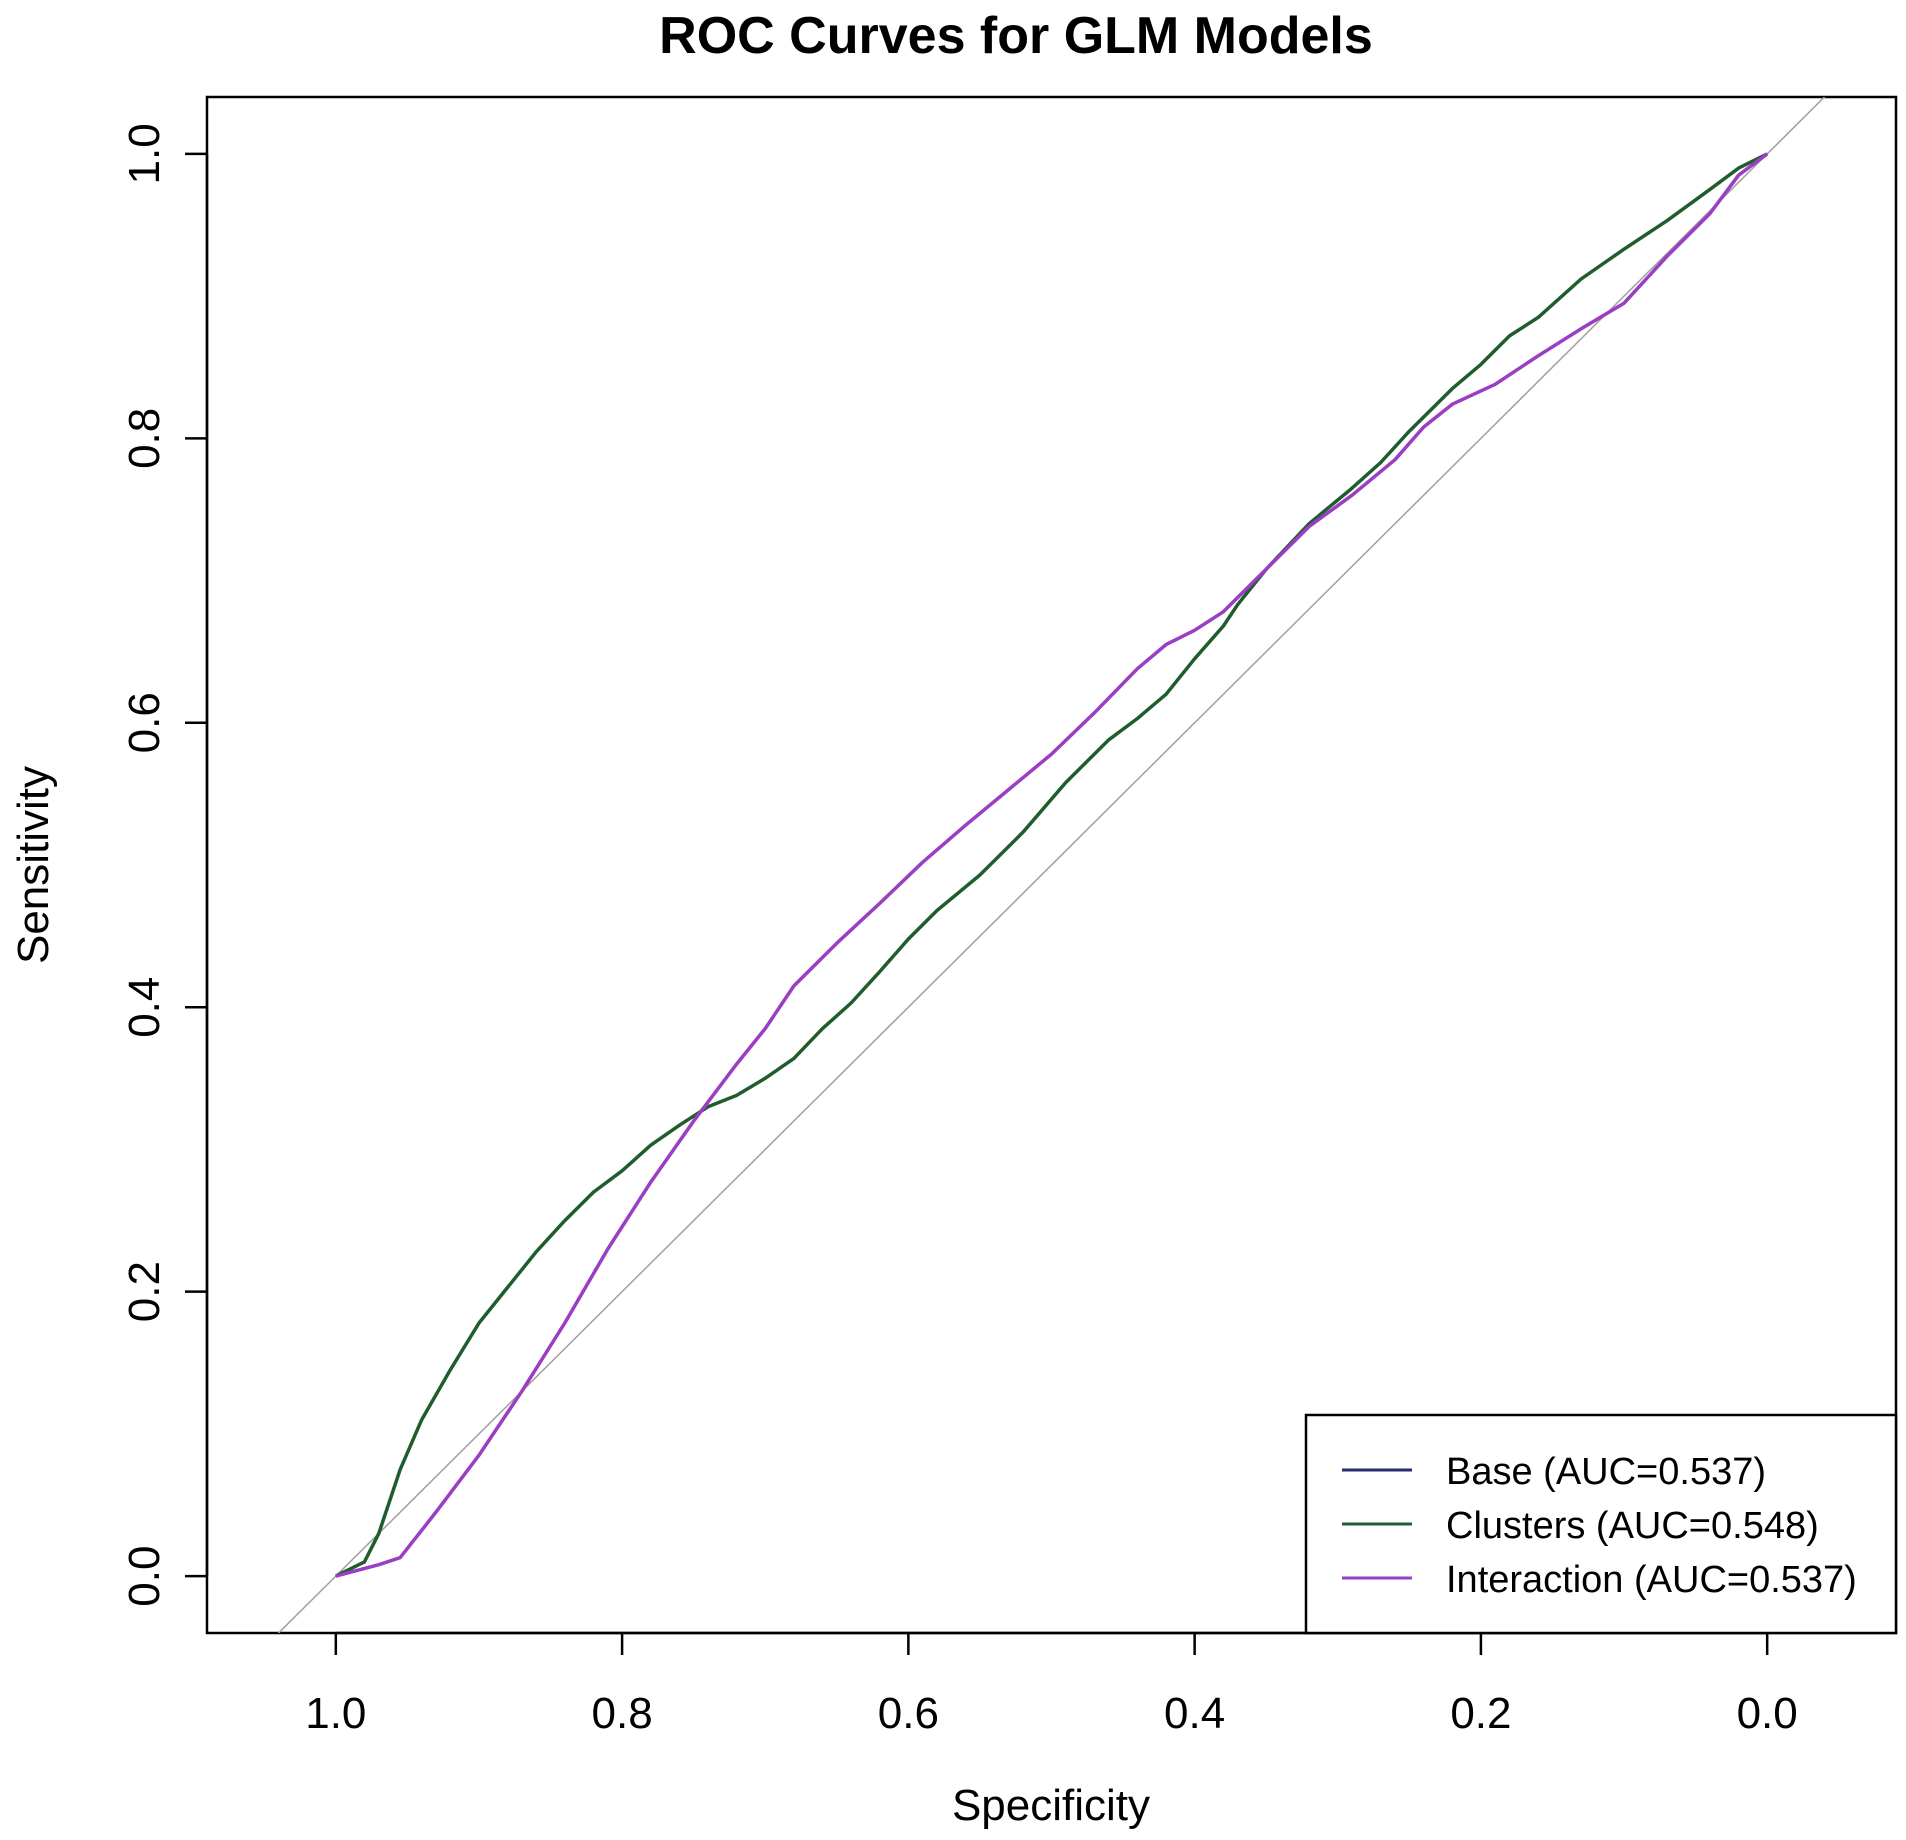 This screenshot has width=1906, height=1840. What do you see at coordinates (1632, 1526) in the screenshot?
I see `legend-label-clusters: Clusters (AUC=0.548)` at bounding box center [1632, 1526].